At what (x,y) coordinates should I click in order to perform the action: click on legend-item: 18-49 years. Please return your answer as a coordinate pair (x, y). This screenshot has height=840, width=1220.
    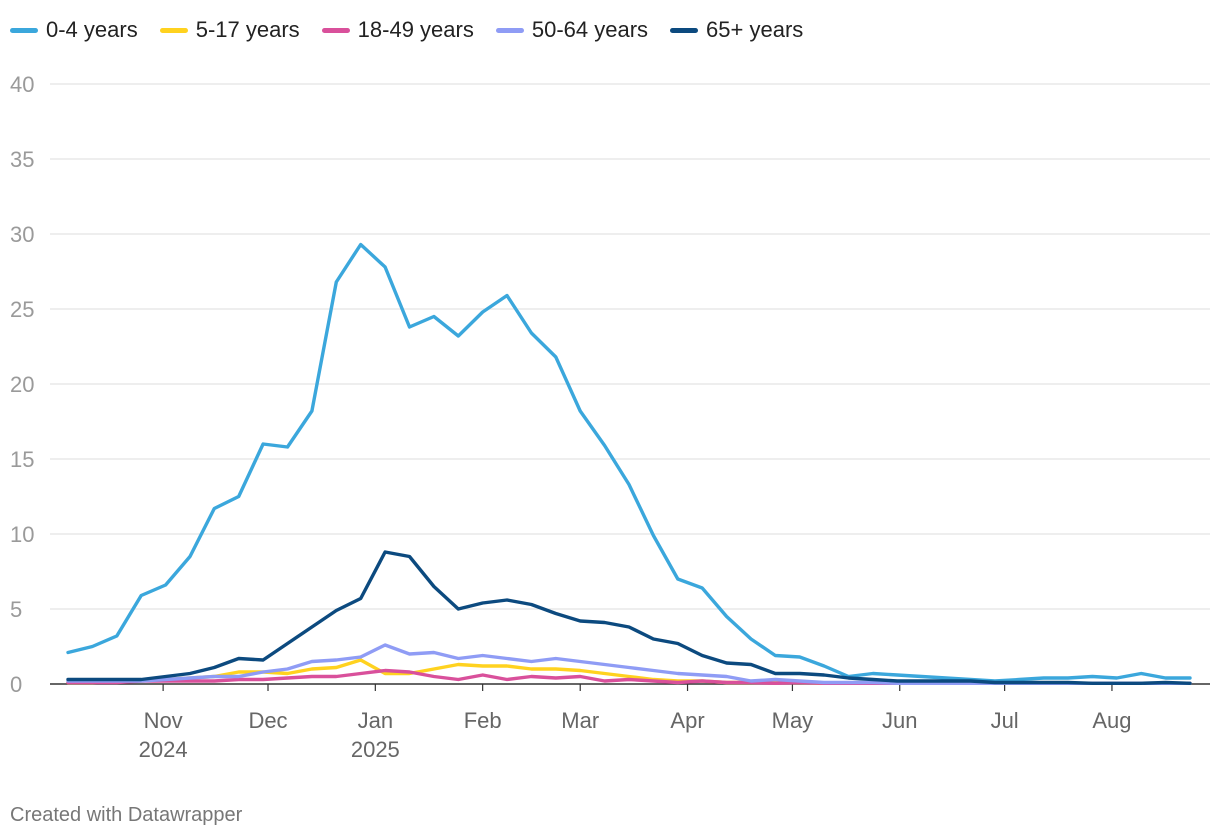
    Looking at the image, I should click on (397, 30).